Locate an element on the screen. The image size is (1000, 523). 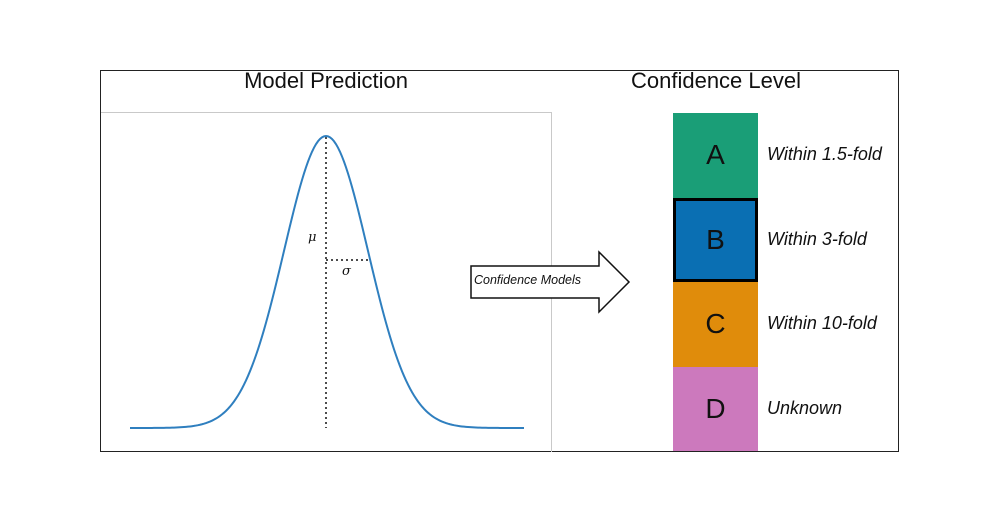
level-description-a: Within 1.5-fold is located at coordinates (824, 154).